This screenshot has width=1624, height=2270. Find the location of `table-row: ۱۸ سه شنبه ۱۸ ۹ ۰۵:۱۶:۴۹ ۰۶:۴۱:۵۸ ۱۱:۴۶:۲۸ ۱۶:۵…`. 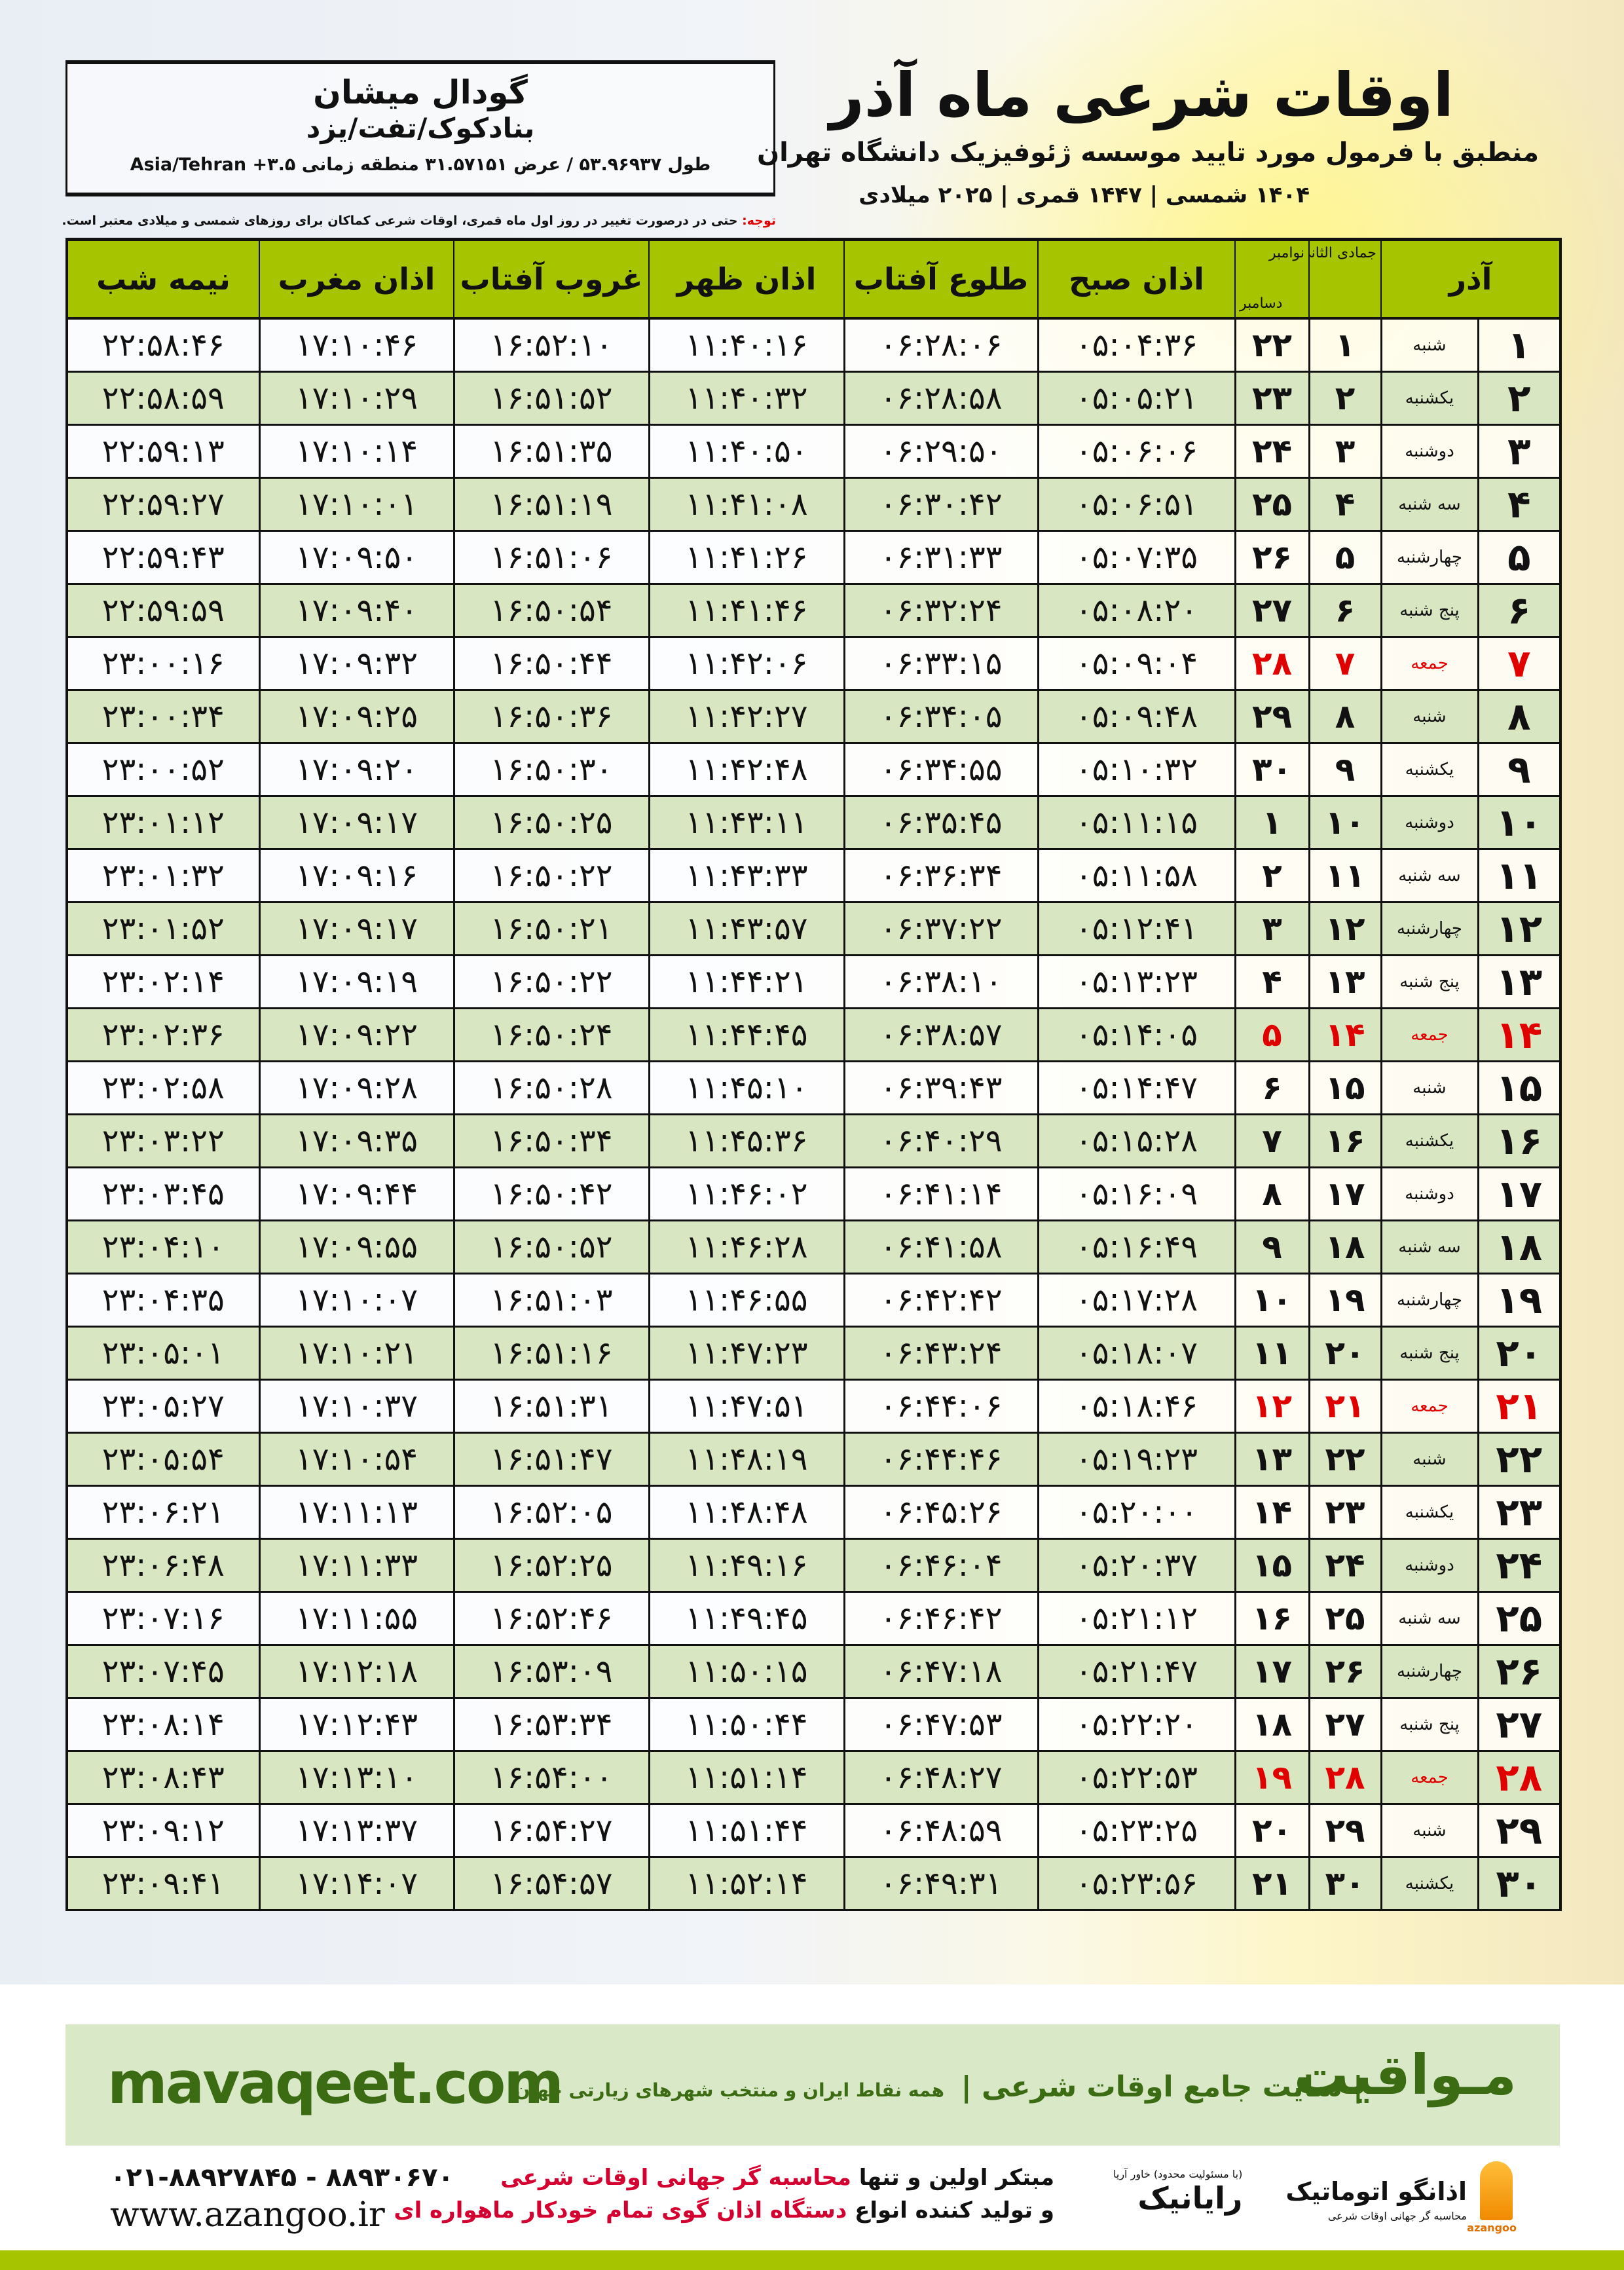

table-row: ۱۸ سه شنبه ۱۸ ۹ ۰۵:۱۶:۴۹ ۰۶:۴۱:۵۸ ۱۱:۴۶:۲۸ ۱۶:۵… is located at coordinates (813, 1247).